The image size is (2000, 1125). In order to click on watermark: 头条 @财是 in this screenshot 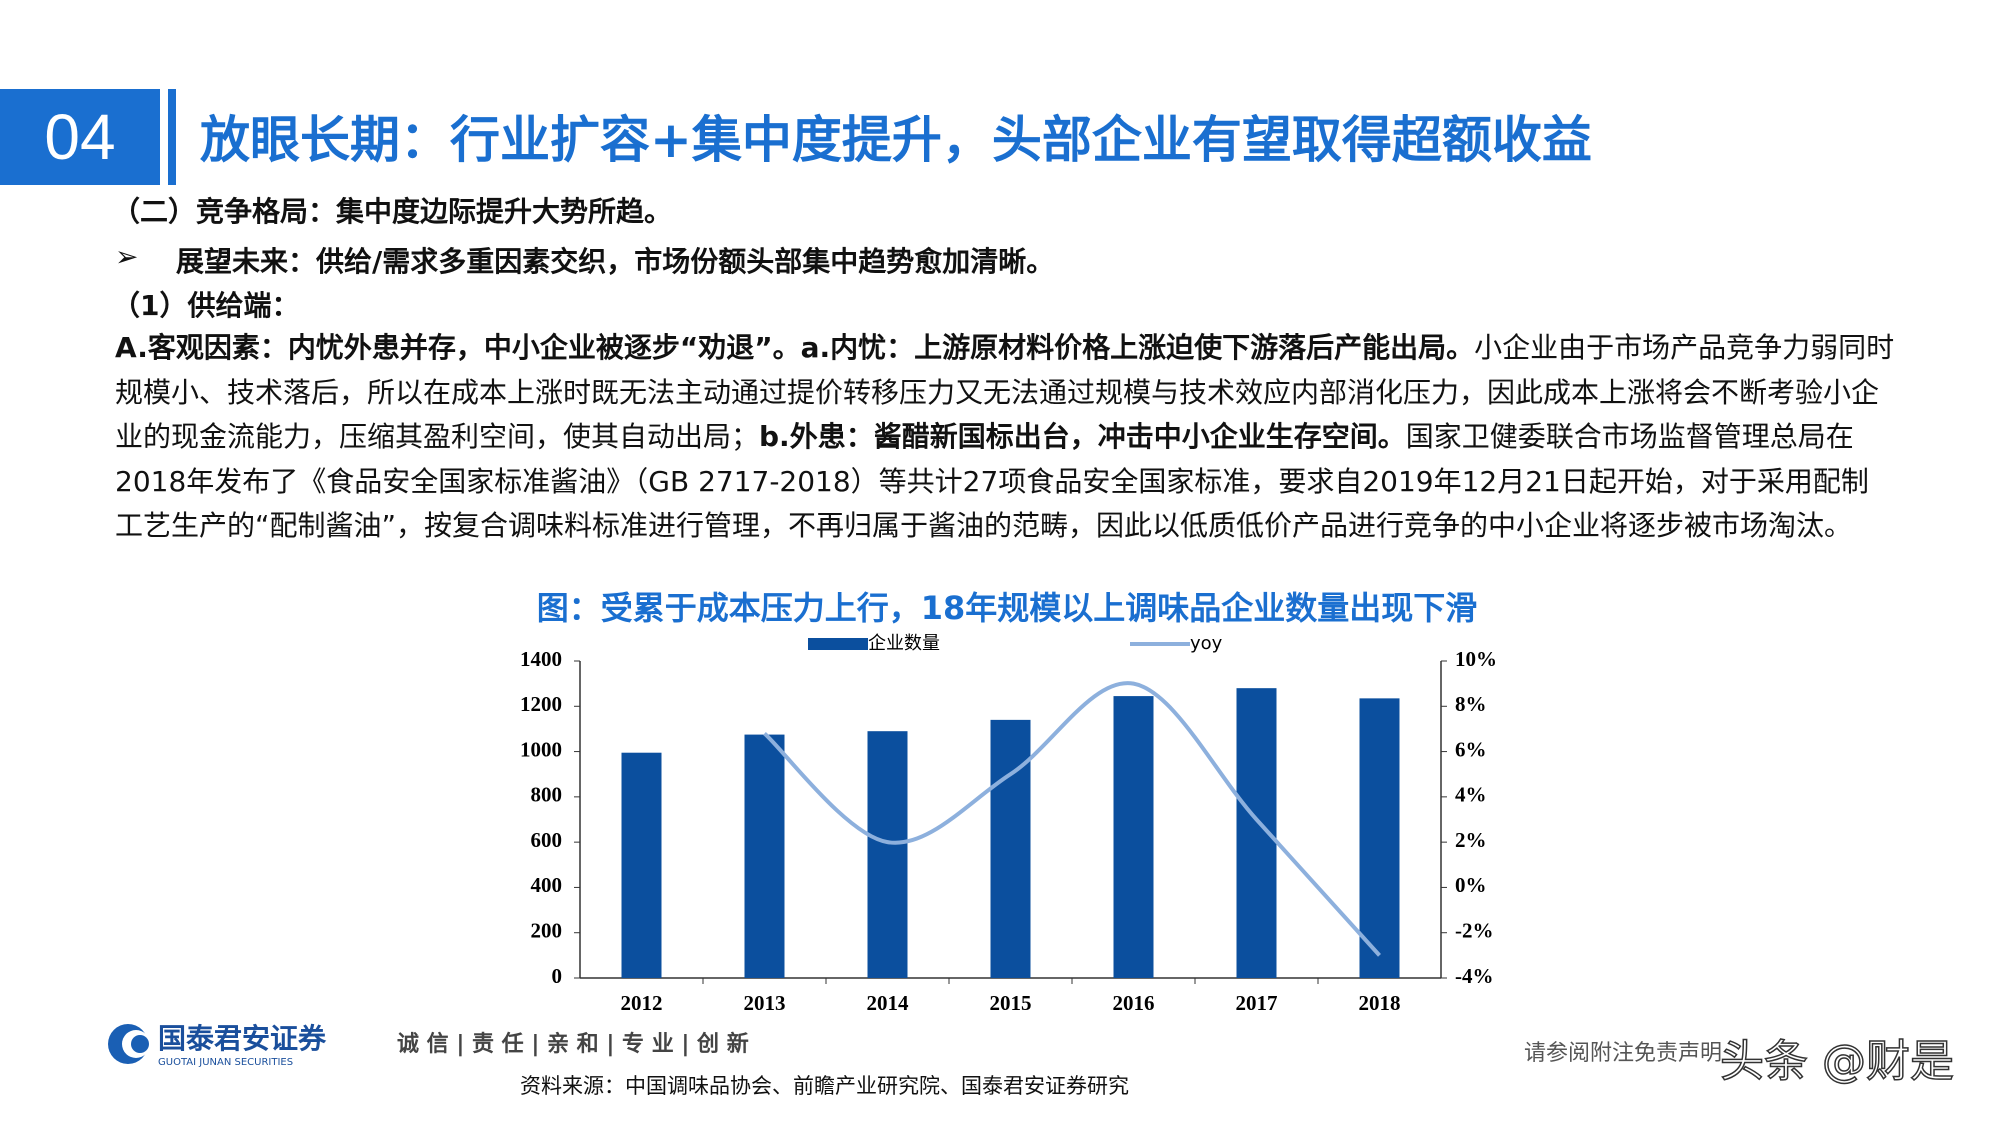, I will do `click(1837, 1061)`.